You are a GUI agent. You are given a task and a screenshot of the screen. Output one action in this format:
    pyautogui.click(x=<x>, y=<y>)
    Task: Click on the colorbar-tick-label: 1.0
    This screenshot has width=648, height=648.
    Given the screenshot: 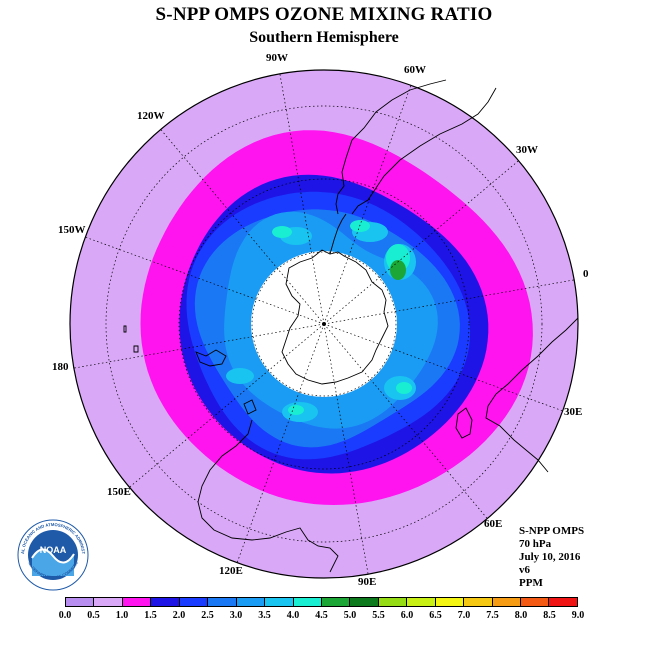 What is the action you would take?
    pyautogui.click(x=122, y=615)
    